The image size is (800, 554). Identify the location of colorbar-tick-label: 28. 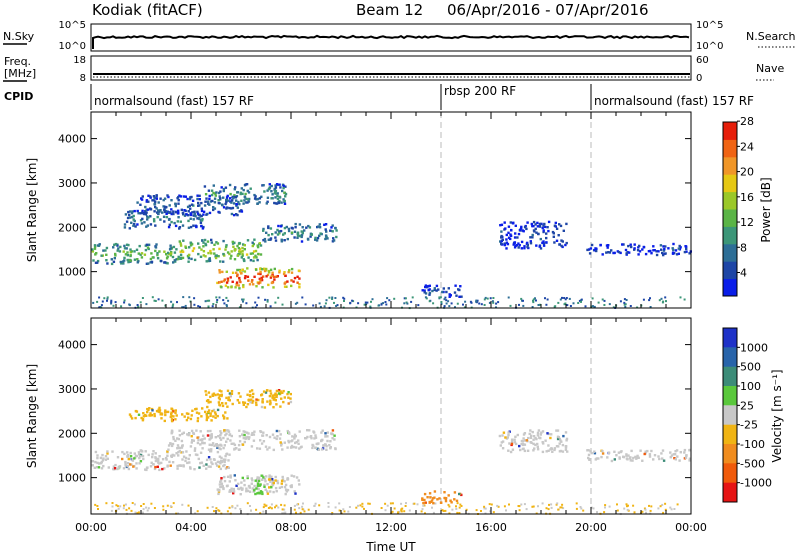
(747, 121).